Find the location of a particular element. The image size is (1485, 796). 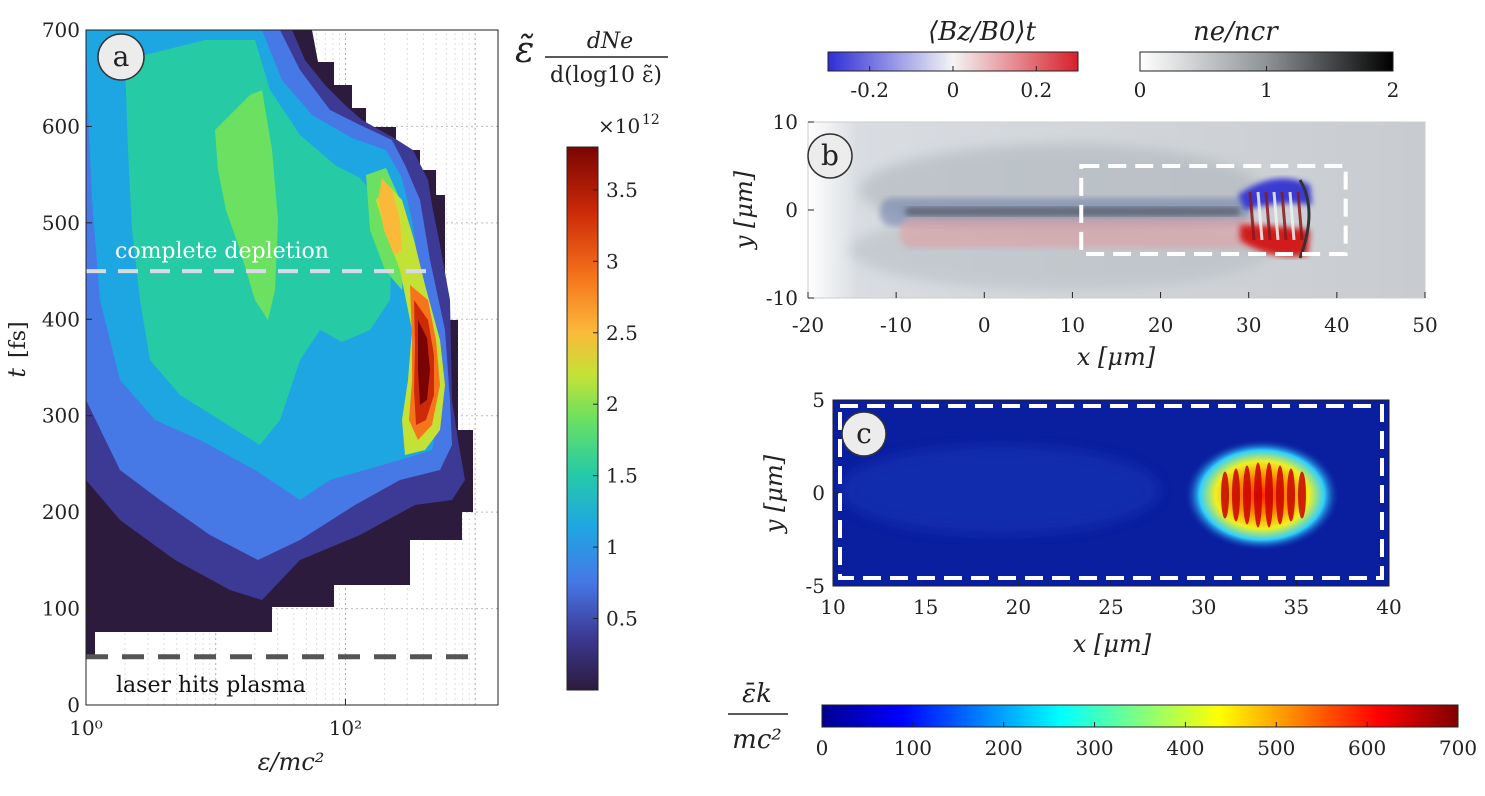

a-ytick-label: 600 is located at coordinates (61, 126).